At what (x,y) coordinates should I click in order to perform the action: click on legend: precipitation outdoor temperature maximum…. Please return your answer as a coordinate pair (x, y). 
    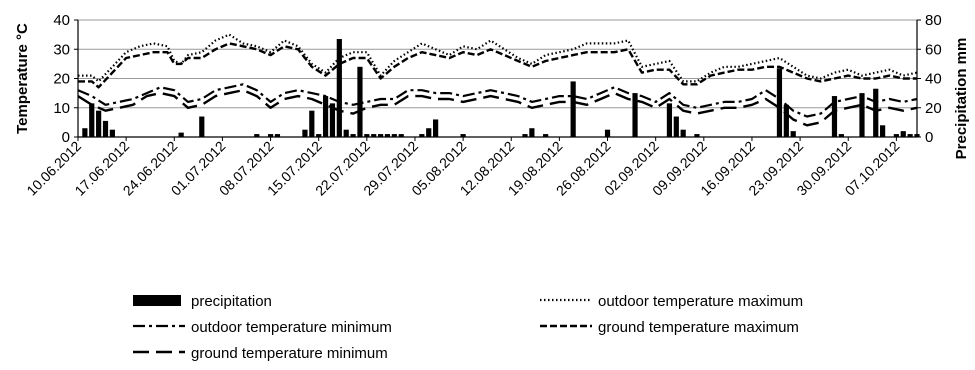
    Looking at the image, I should click on (468, 327).